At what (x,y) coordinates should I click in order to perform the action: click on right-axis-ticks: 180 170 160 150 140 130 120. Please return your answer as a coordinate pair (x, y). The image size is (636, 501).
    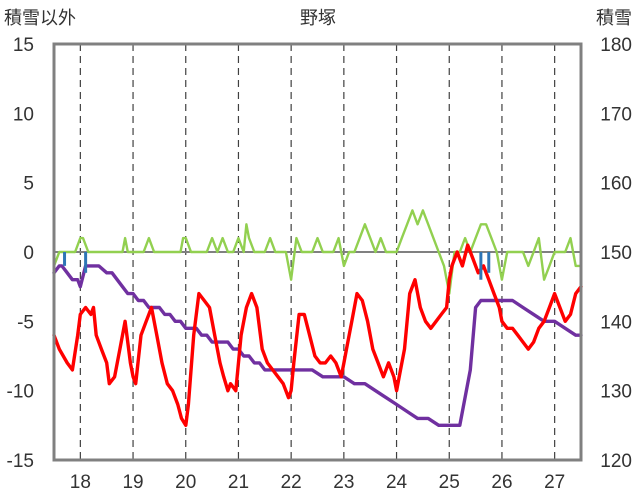
    Looking at the image, I should click on (616, 253).